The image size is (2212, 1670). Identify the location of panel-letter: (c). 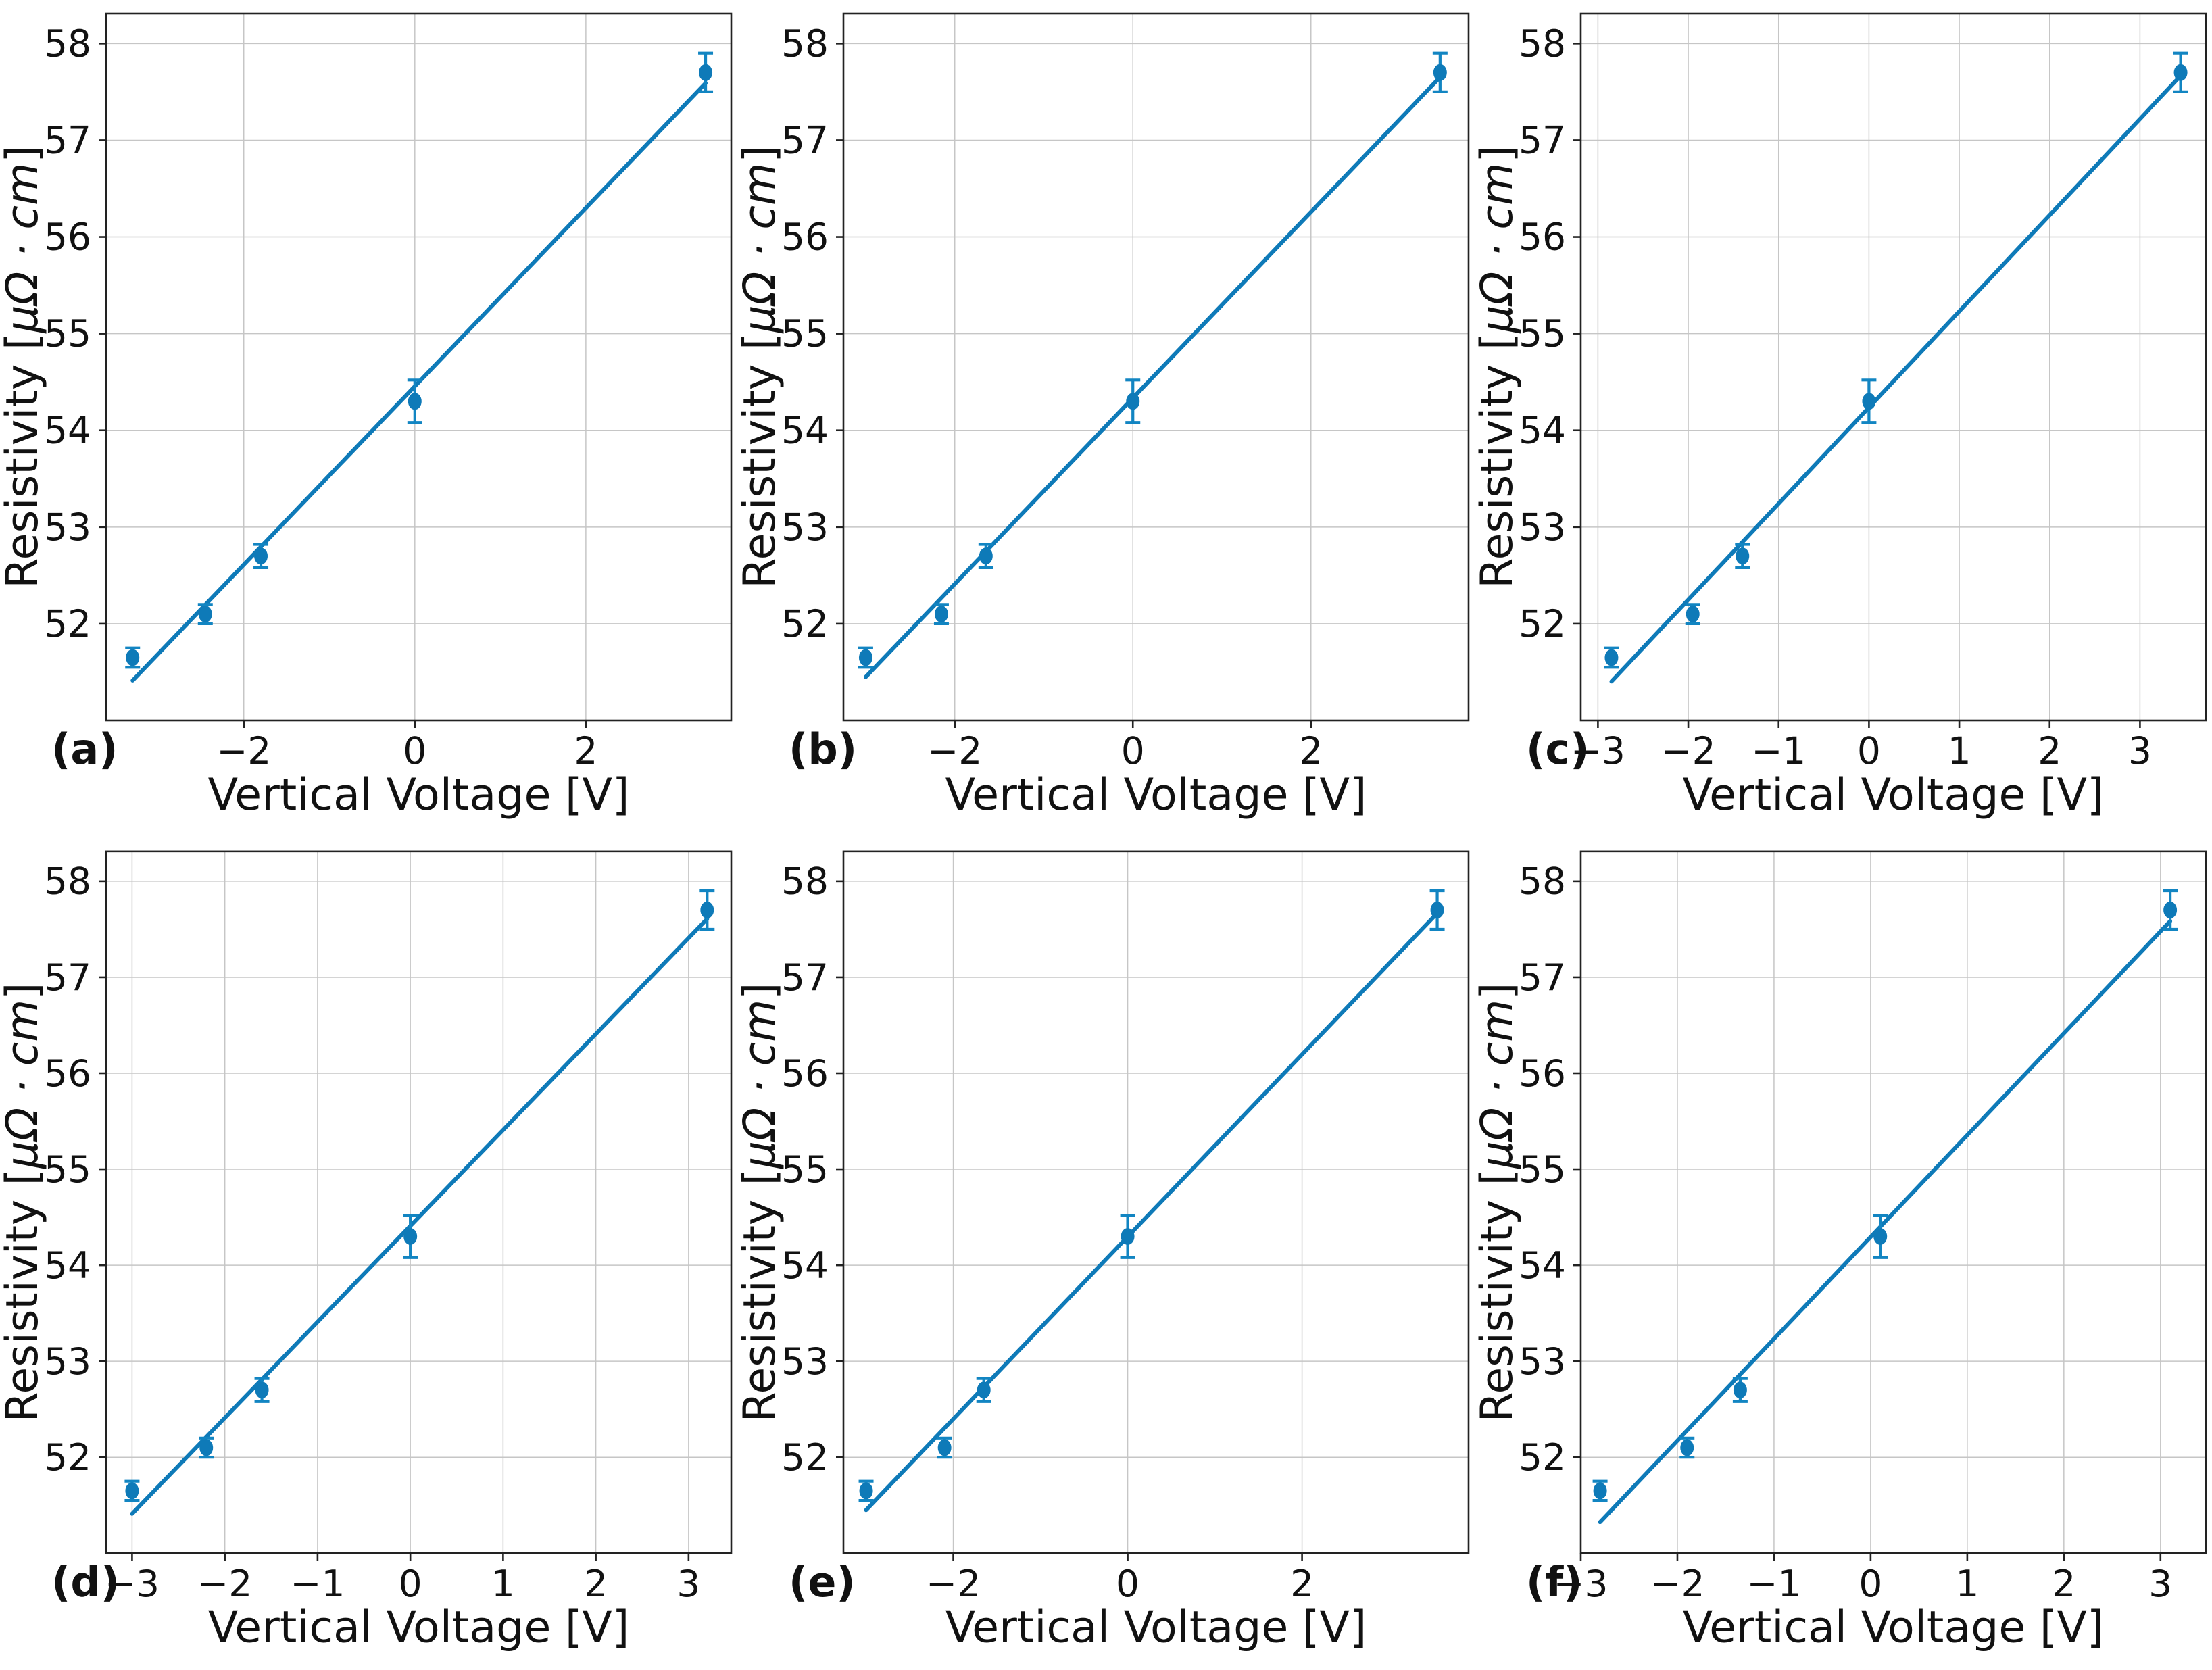
(1557, 749).